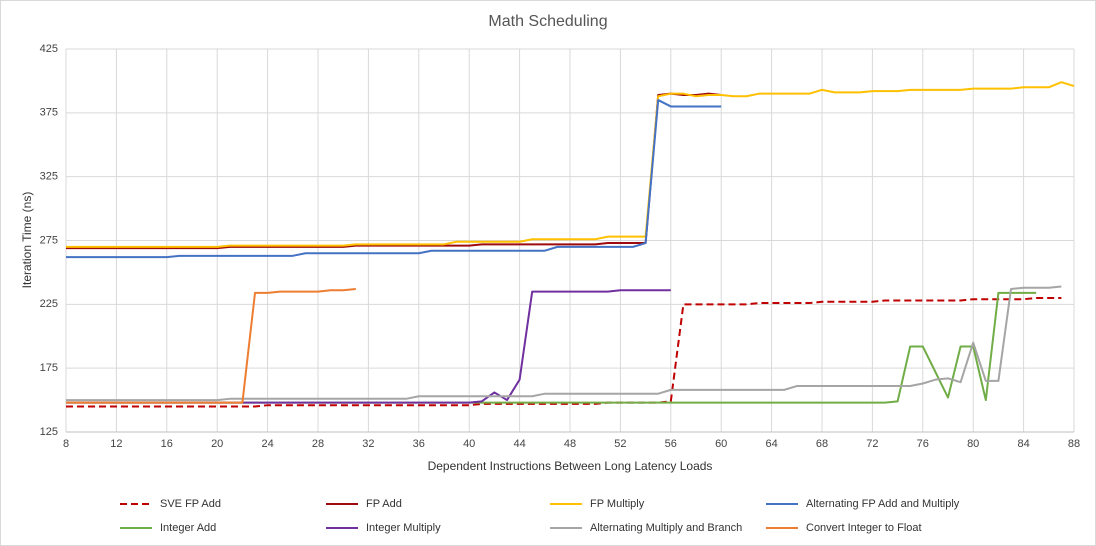  I want to click on legend-label: Convert Integer to Float, so click(864, 528).